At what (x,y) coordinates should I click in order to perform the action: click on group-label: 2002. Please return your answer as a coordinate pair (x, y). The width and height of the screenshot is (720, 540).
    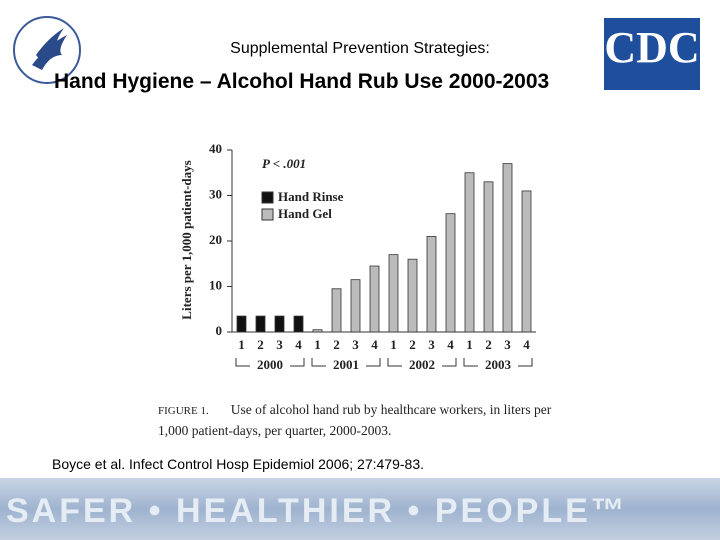
    Looking at the image, I should click on (422, 364).